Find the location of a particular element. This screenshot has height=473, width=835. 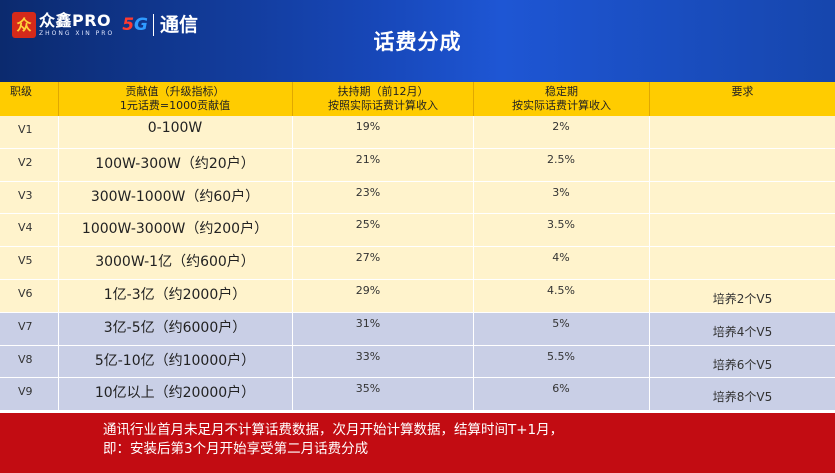

row-contribution-value: 300W-1000W（约60户） is located at coordinates (175, 196).